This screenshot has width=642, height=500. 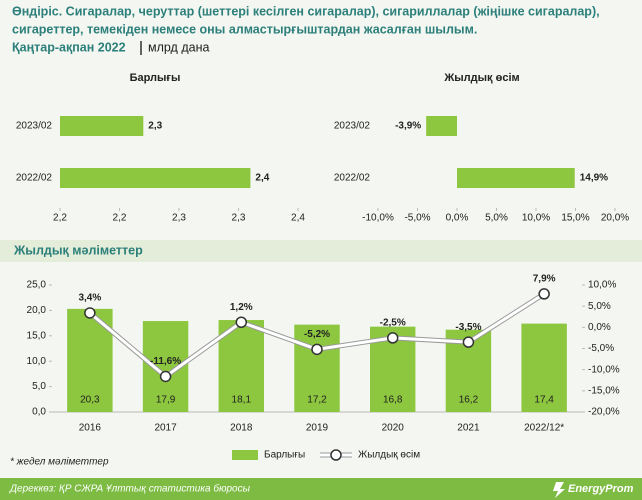 I want to click on section-band, so click(x=321, y=251).